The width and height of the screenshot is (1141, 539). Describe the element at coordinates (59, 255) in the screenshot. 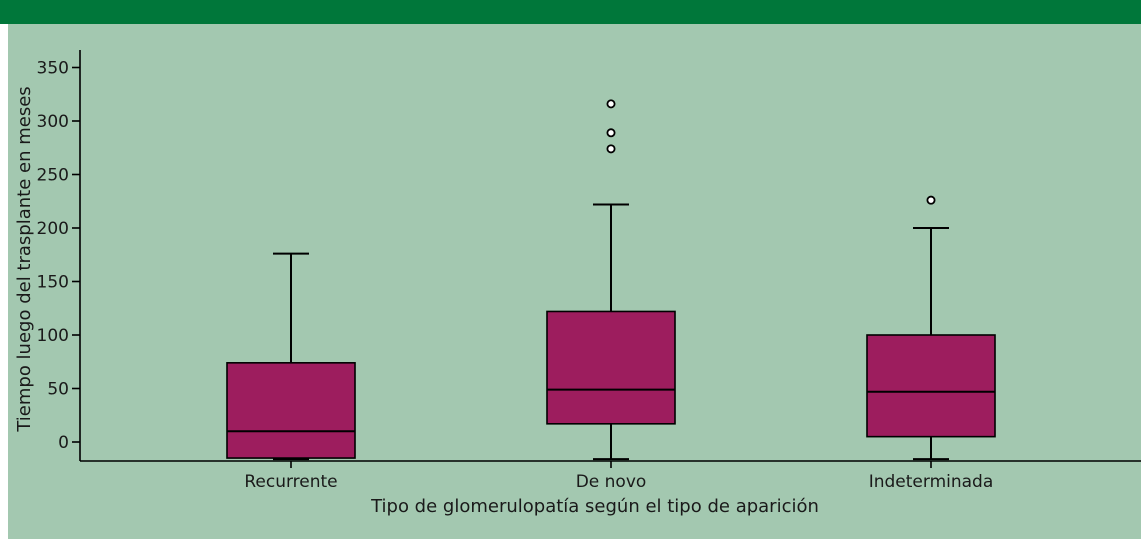

I see `y-axis: 0 50 100 150 200 250 300 350` at that location.